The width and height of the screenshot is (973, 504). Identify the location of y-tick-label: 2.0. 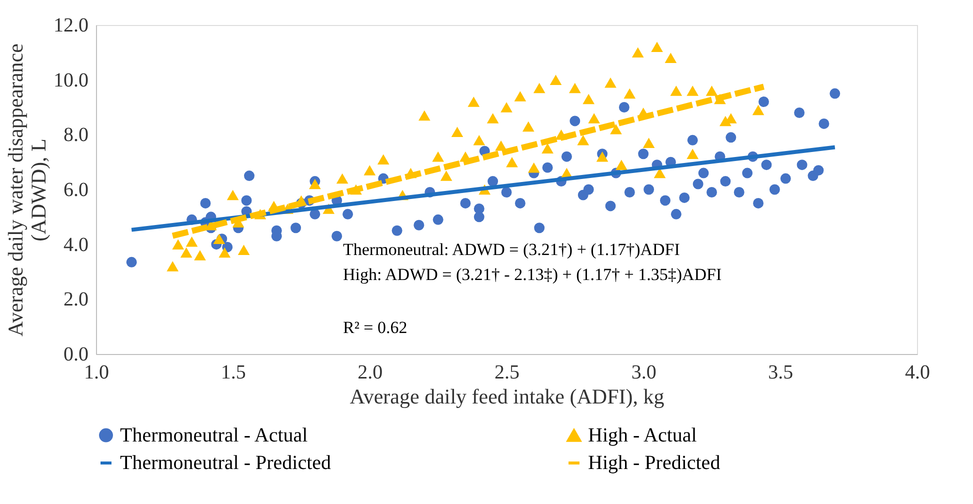
(76, 299).